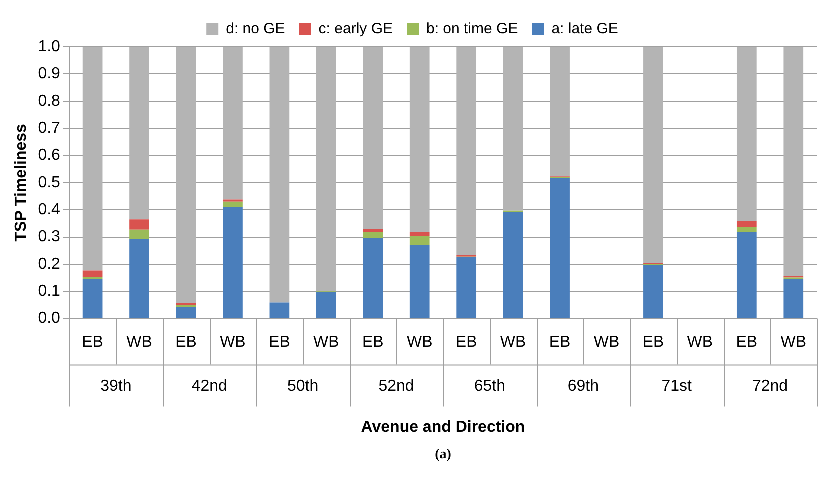 This screenshot has height=478, width=831. What do you see at coordinates (256, 29) in the screenshot?
I see `legend-label: d: no GE` at bounding box center [256, 29].